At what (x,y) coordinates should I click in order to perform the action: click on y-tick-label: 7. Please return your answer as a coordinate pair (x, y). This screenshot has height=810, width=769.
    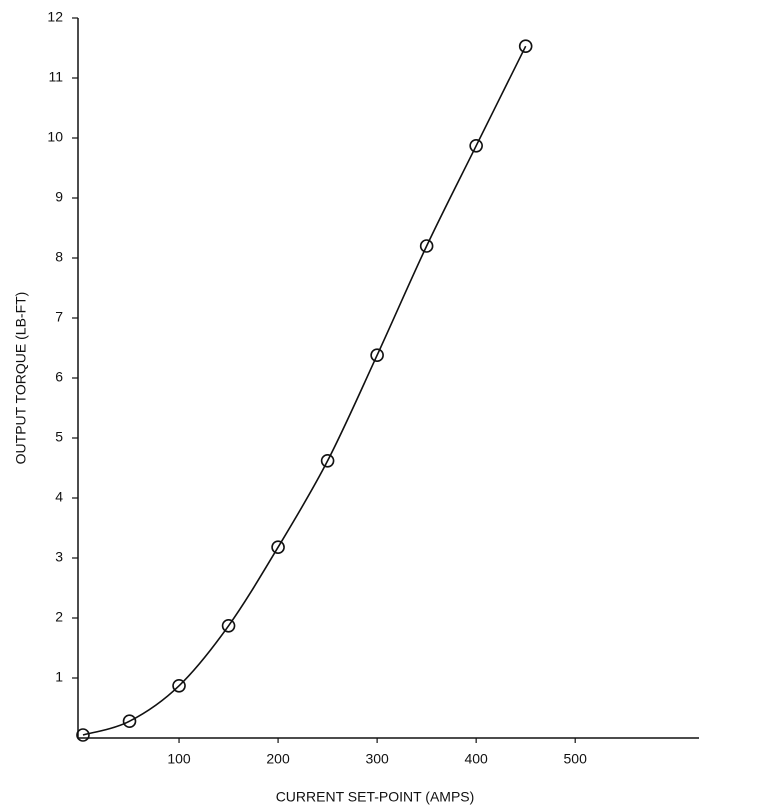
    Looking at the image, I should click on (59, 317).